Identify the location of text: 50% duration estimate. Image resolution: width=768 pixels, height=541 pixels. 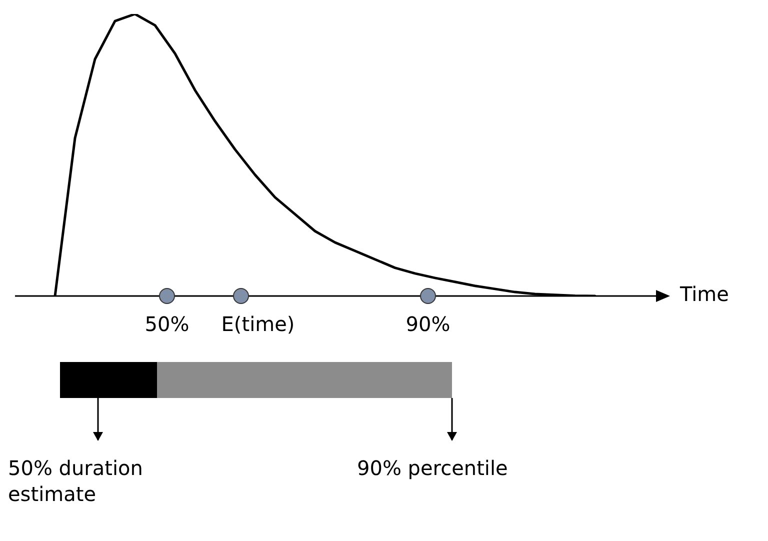
(76, 481).